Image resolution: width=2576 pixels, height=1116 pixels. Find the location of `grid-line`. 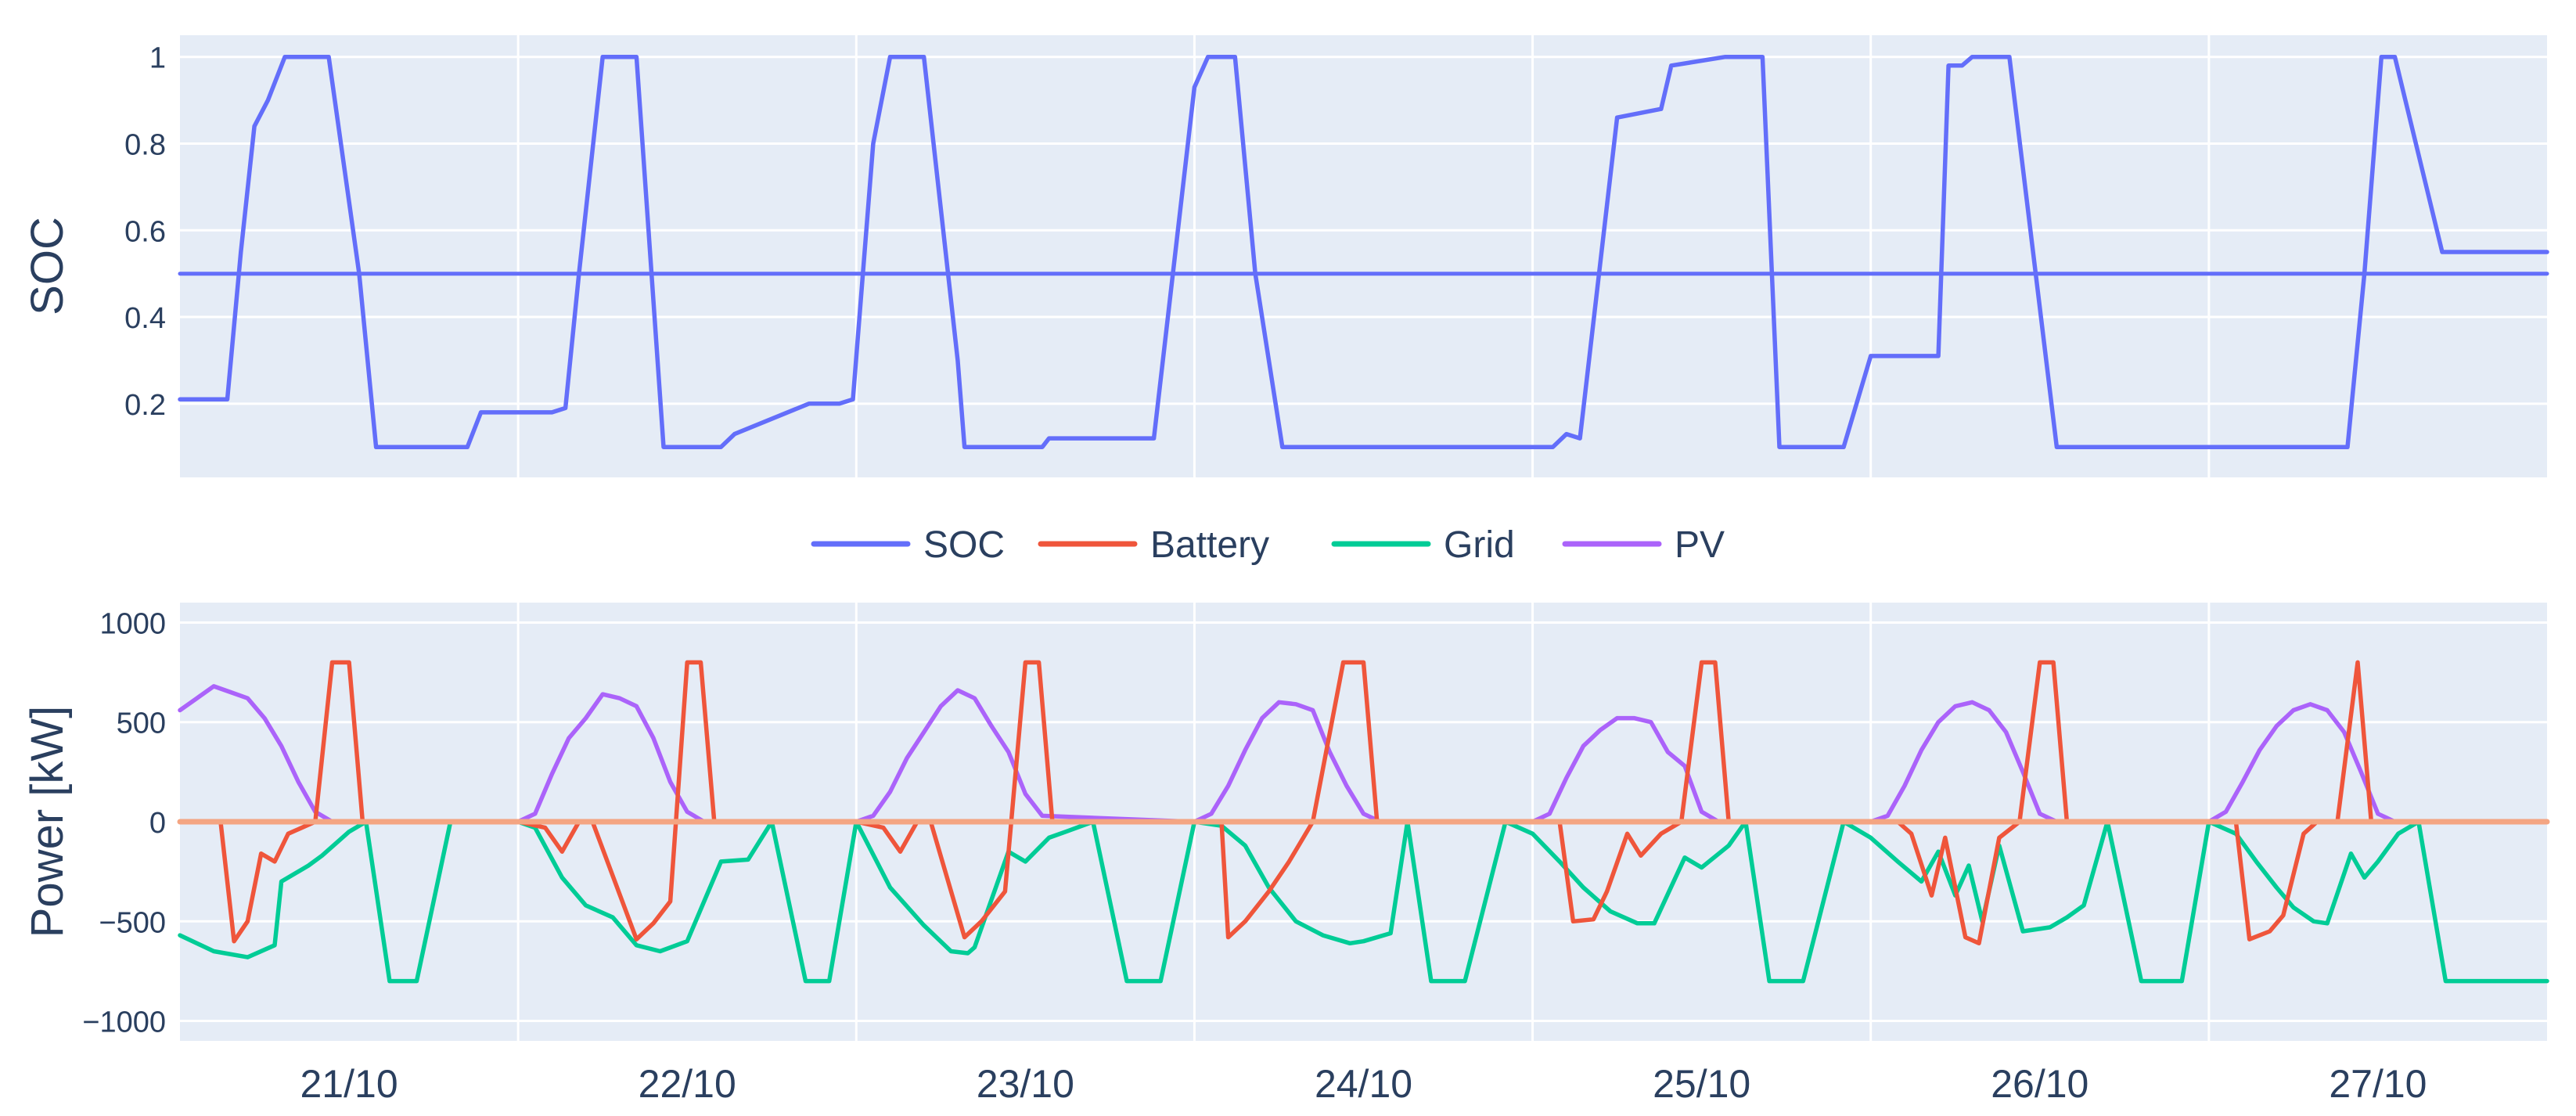

grid-line is located at coordinates (1363, 901).